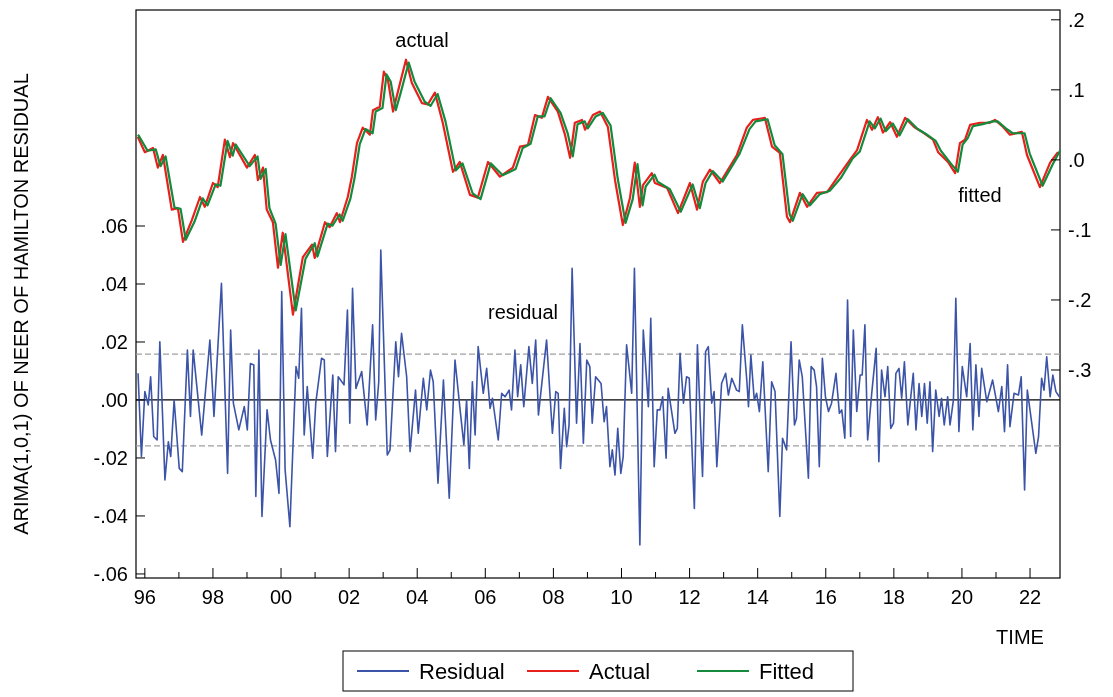 This screenshot has width=1113, height=697. Describe the element at coordinates (689, 597) in the screenshot. I see `x-tick-label: 12` at that location.